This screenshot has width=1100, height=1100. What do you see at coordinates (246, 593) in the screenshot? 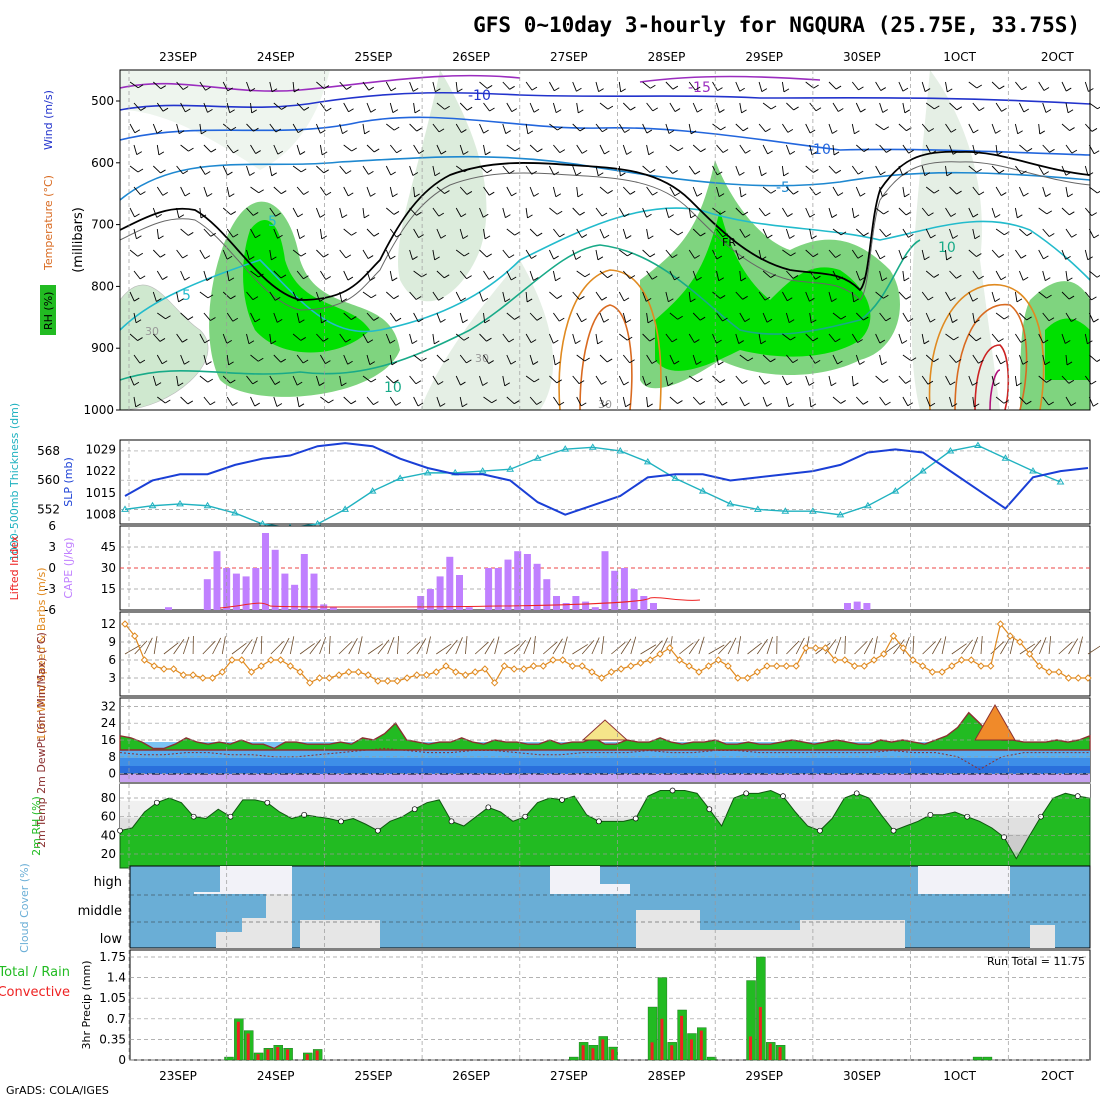
I see `cape-bar` at bounding box center [246, 593].